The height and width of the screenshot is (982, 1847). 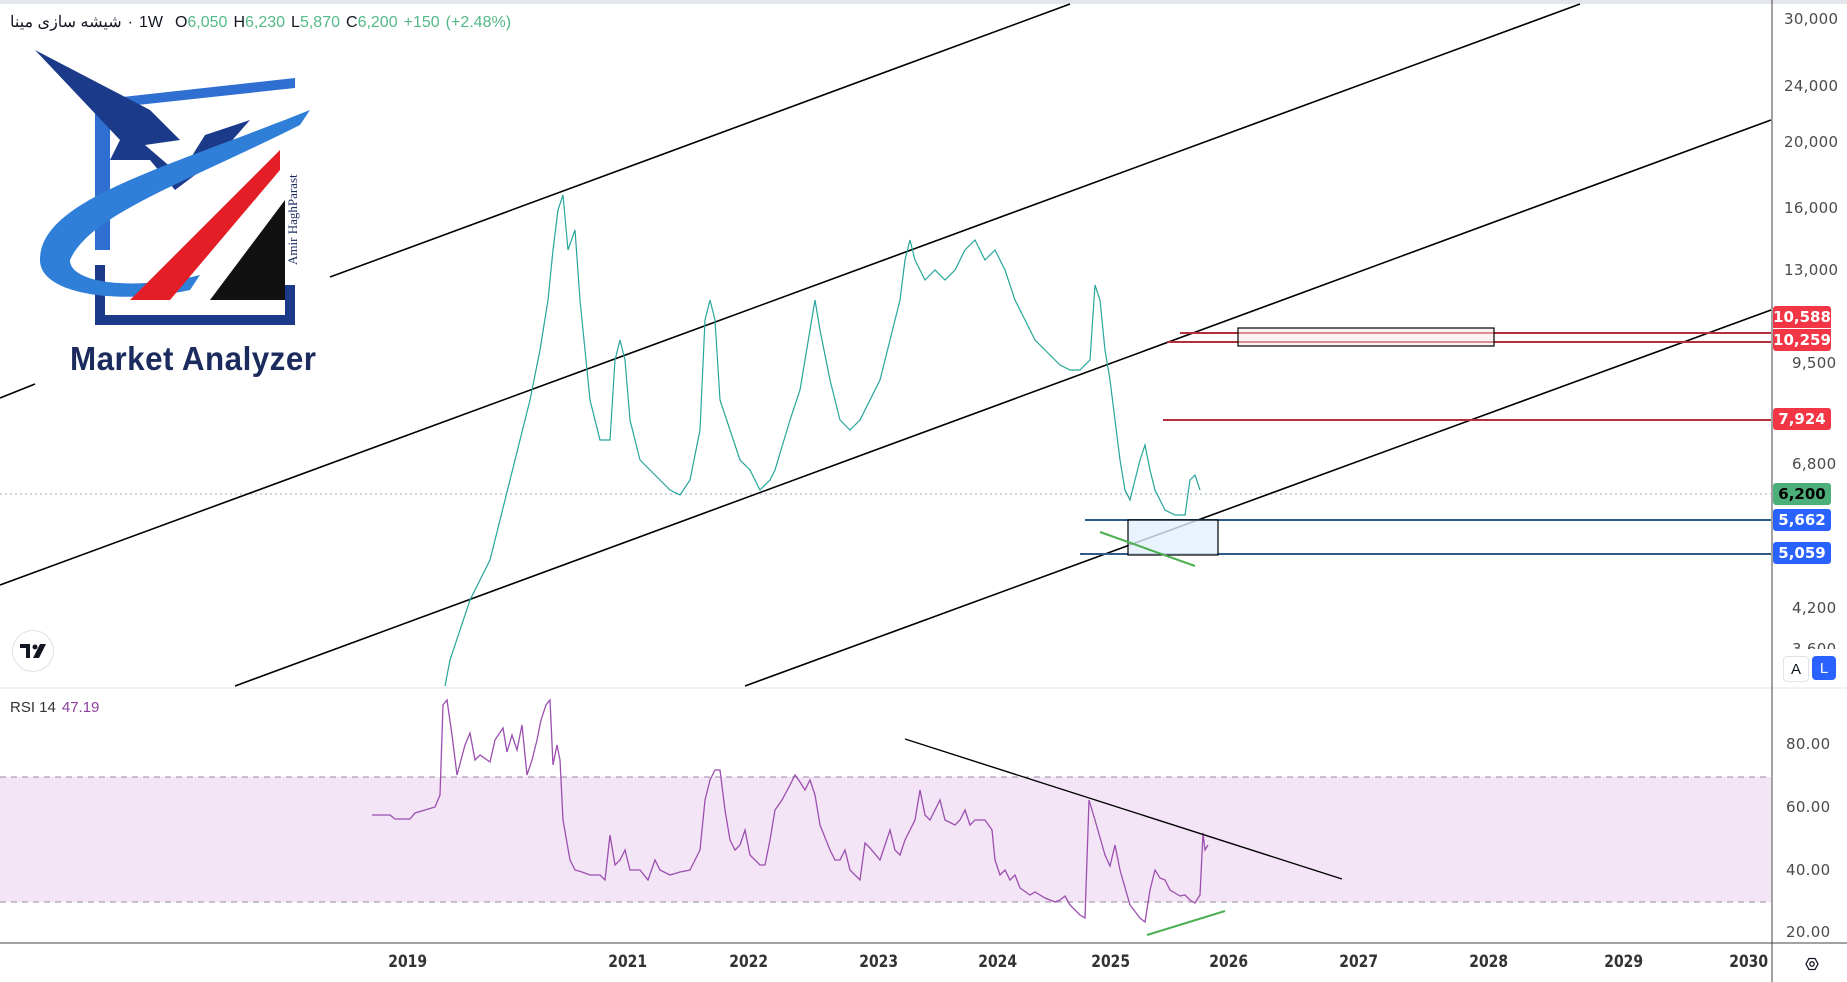 I want to click on brand-name: Market Analyzer, so click(x=193, y=358).